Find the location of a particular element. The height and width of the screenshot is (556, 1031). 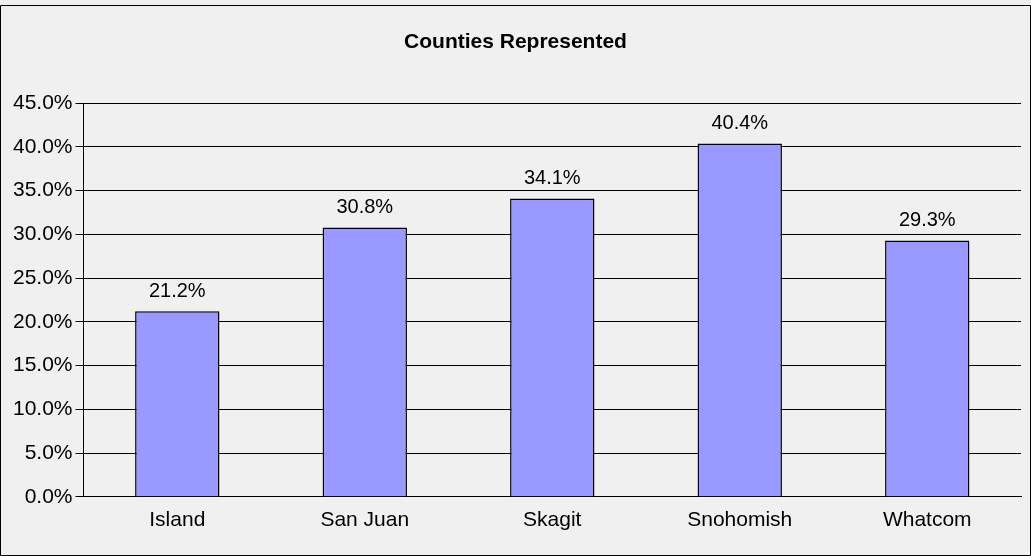

data-label: 21.2% is located at coordinates (177, 289).